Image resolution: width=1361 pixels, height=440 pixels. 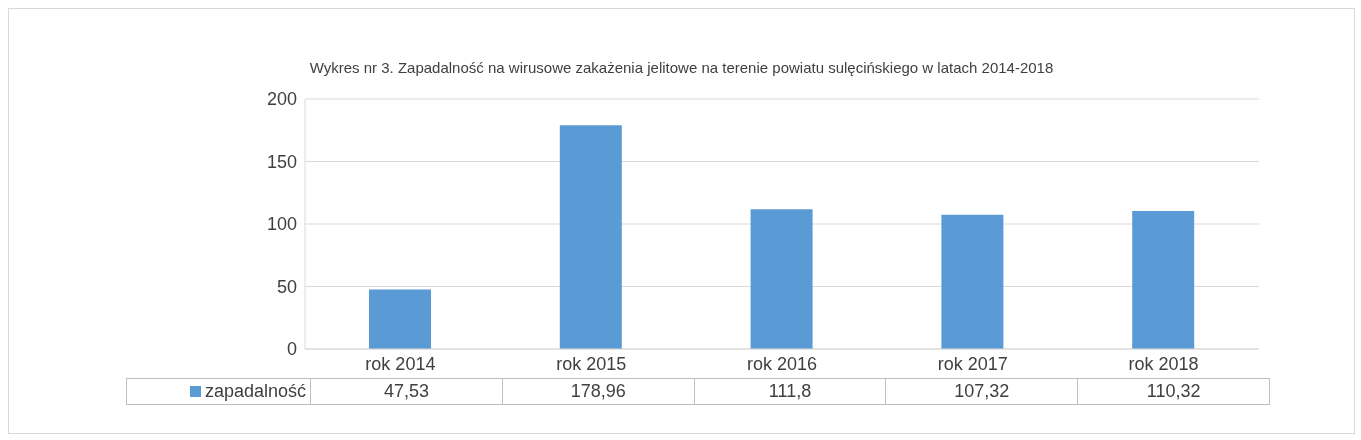 I want to click on x-tick-label: rok 2015, so click(x=591, y=363).